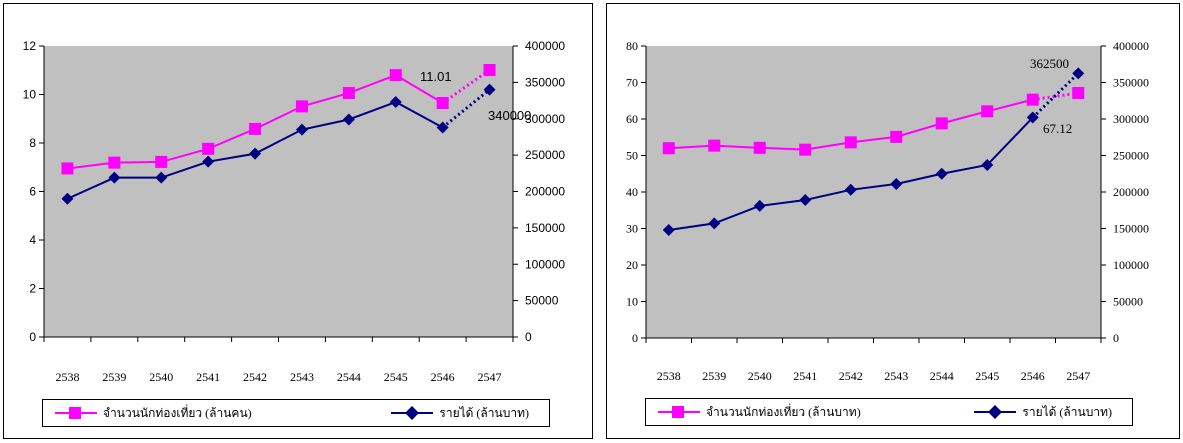 The width and height of the screenshot is (1183, 443). Describe the element at coordinates (436, 76) in the screenshot. I see `data-label: 11.01` at that location.